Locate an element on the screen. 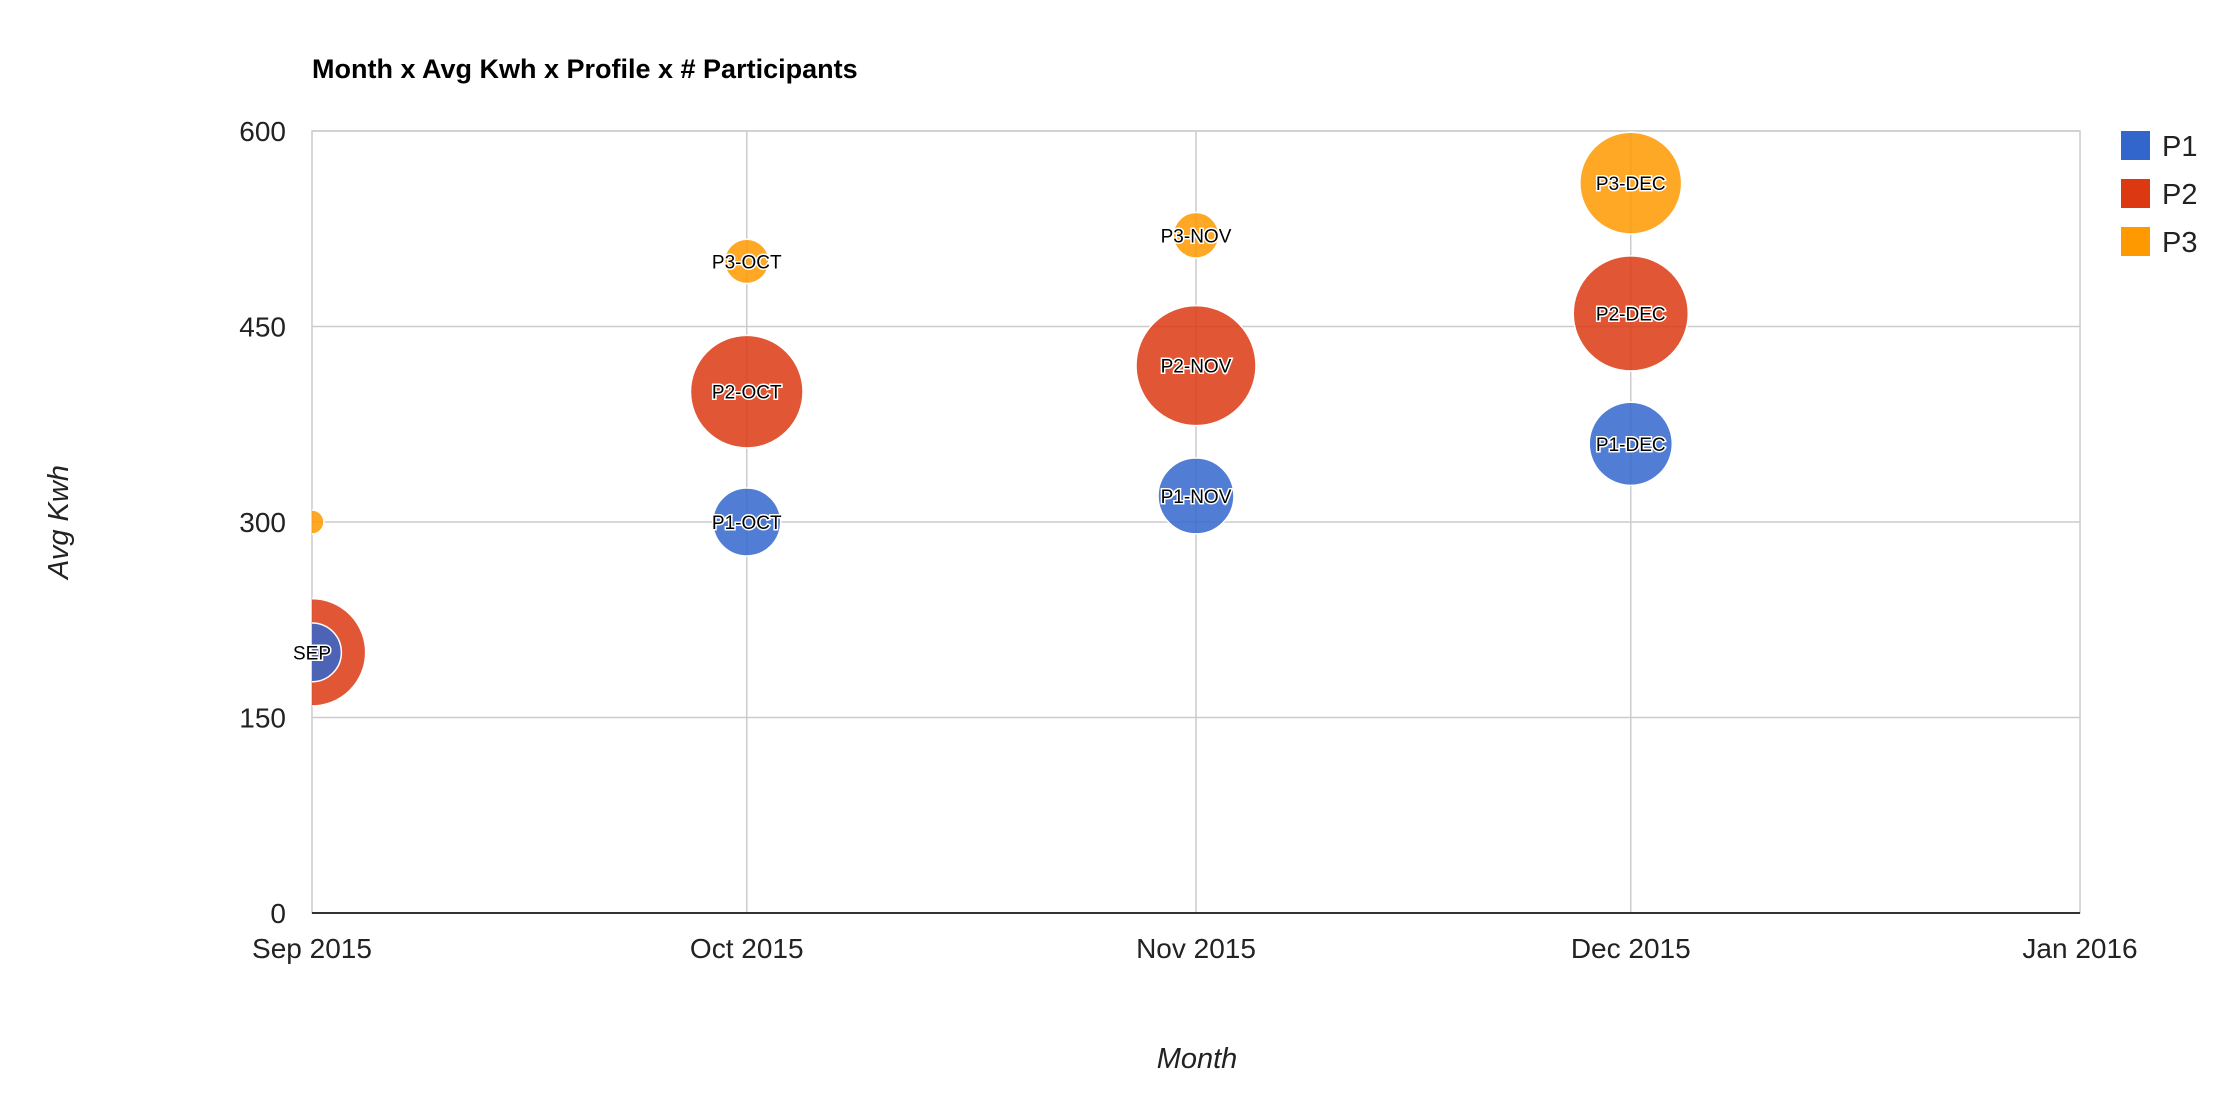 The width and height of the screenshot is (2240, 1093). legend-label-p2: P2 is located at coordinates (2179, 195).